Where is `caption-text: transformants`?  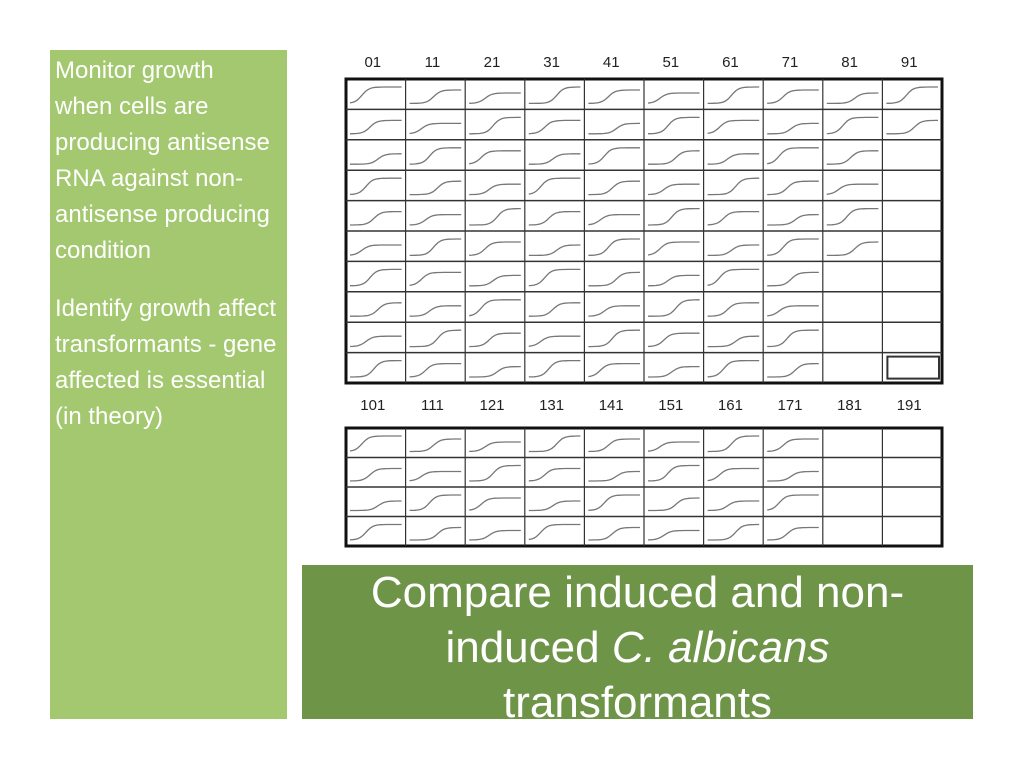
caption-text: transformants is located at coordinates (637, 698).